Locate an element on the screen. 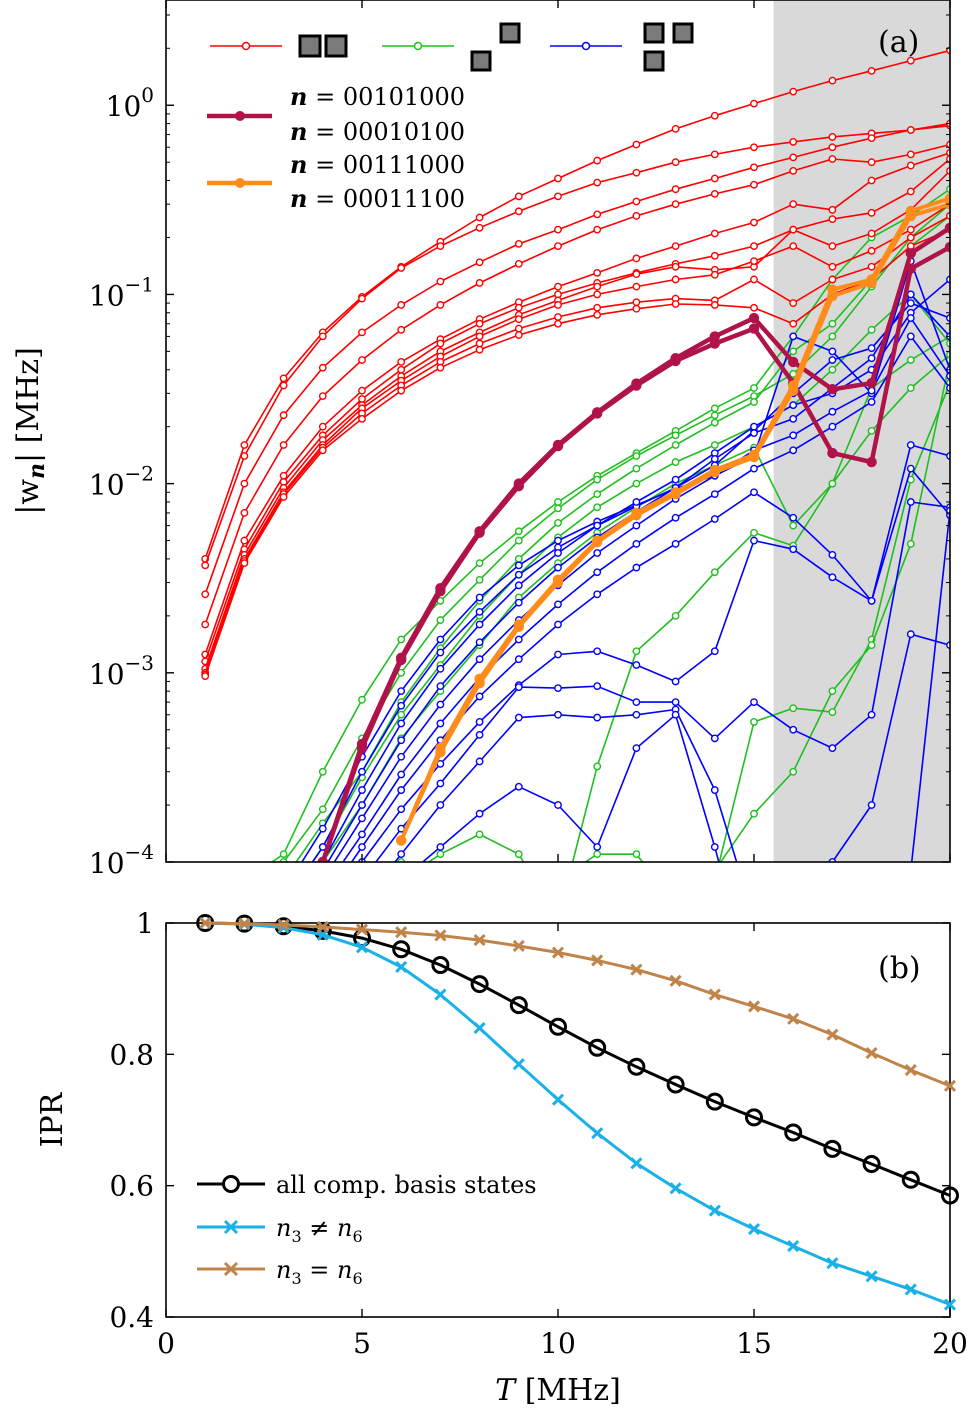  panel-b-xlabel-unit: [MHz] is located at coordinates (568, 1390).